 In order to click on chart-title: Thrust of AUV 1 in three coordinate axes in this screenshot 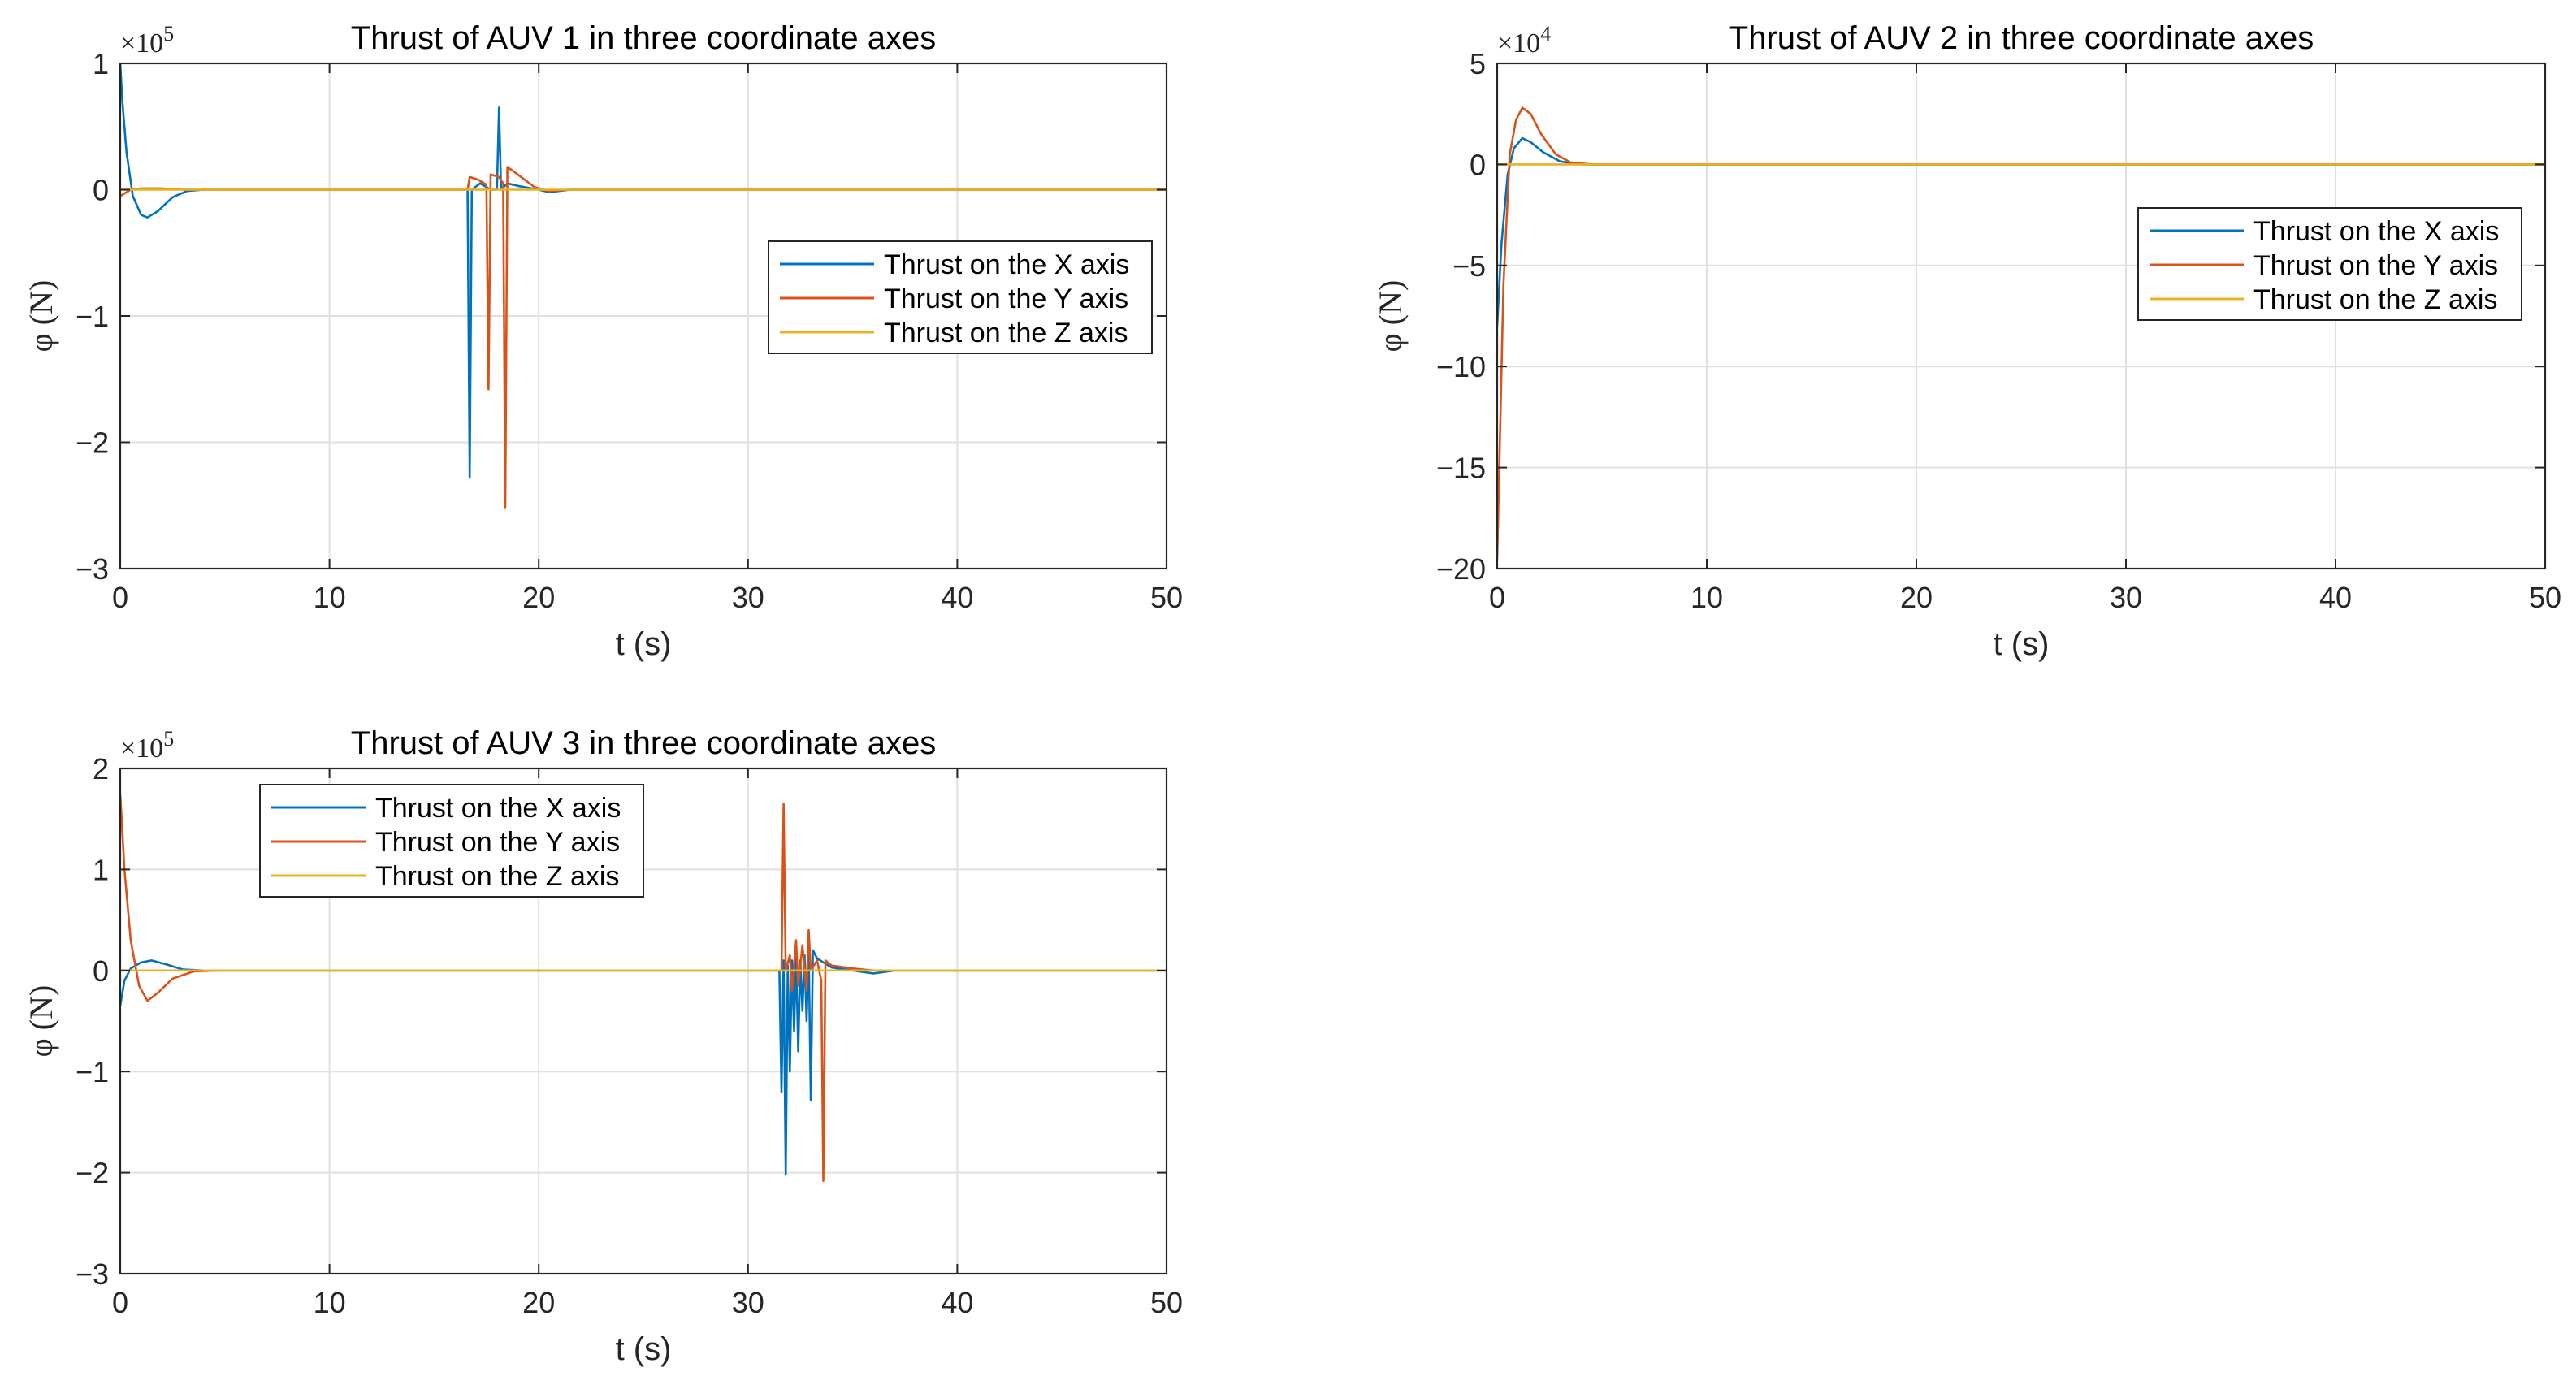, I will do `click(643, 38)`.